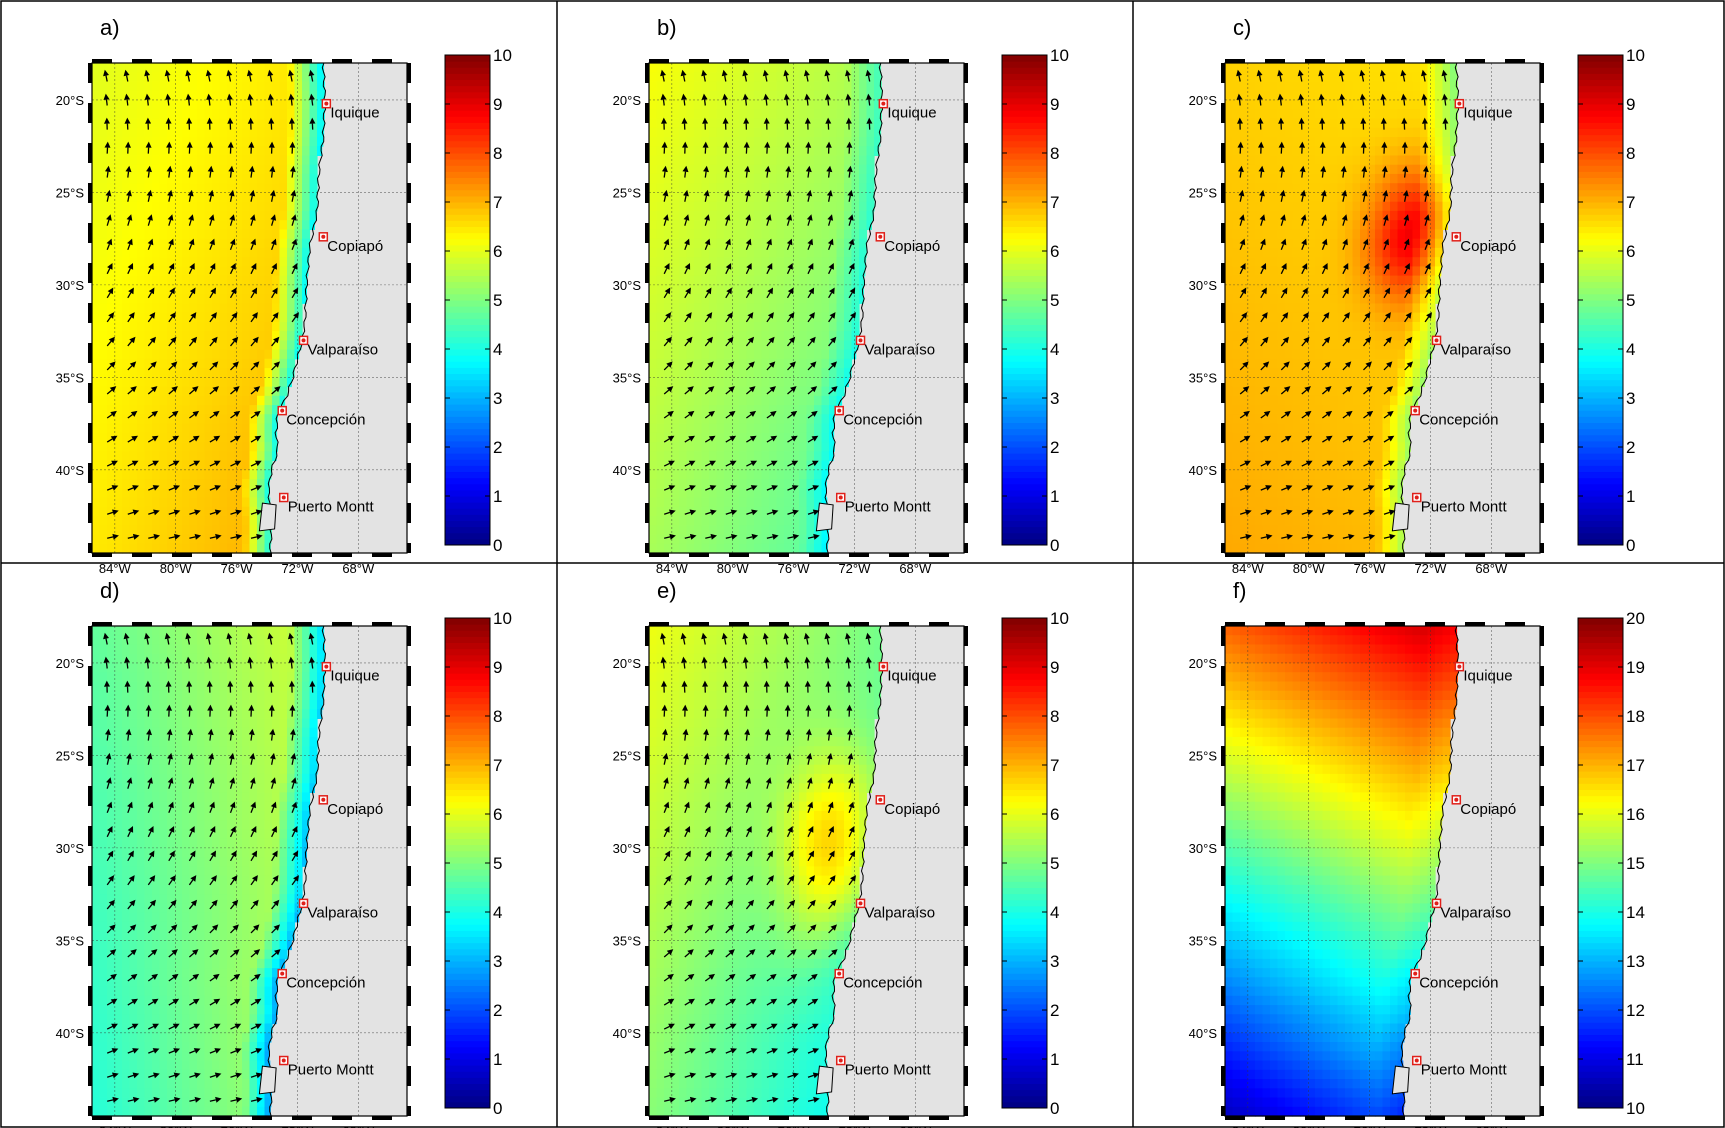 The width and height of the screenshot is (1725, 1128). Describe the element at coordinates (1242, 27) in the screenshot. I see `panel-label: c)` at that location.